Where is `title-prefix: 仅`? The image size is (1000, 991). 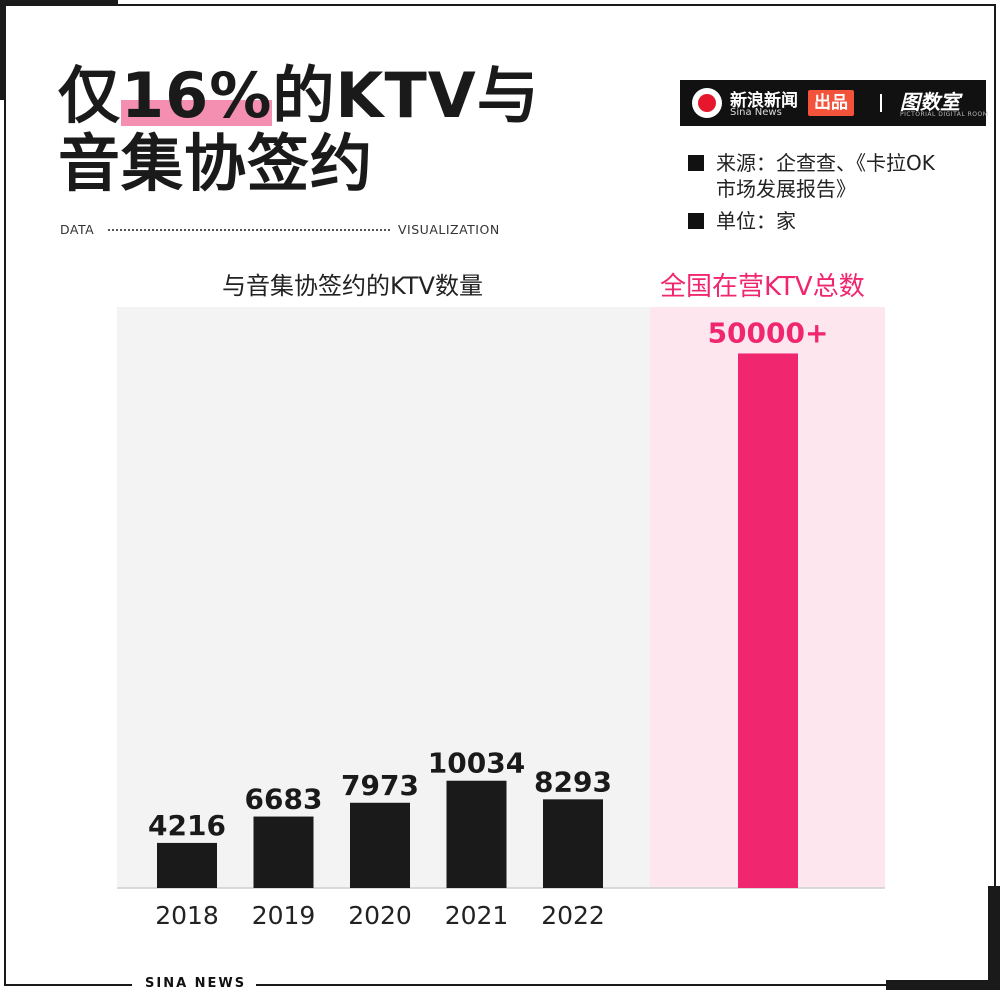
title-prefix: 仅 is located at coordinates (90, 95).